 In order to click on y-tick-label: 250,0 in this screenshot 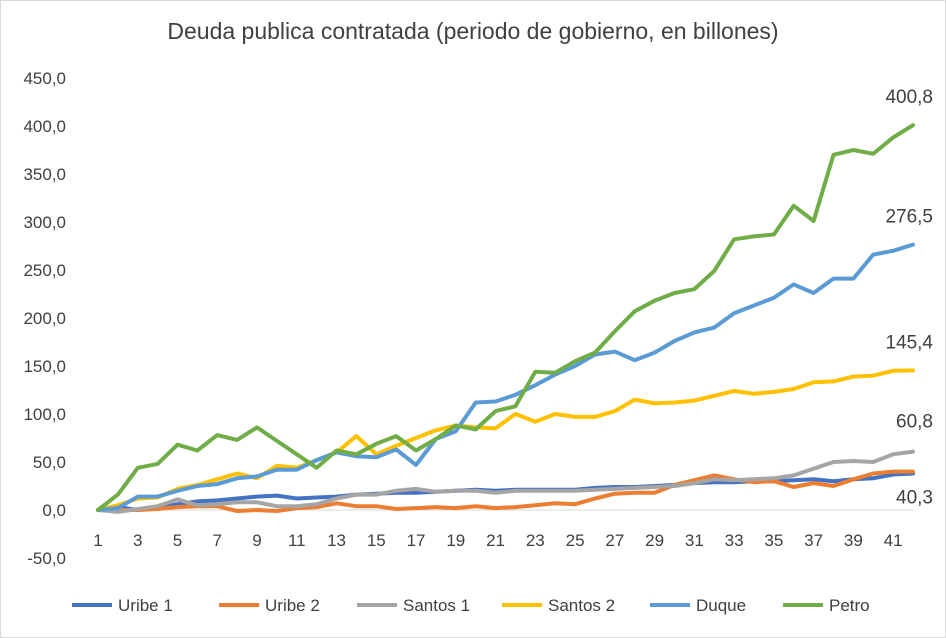, I will do `click(44, 270)`.